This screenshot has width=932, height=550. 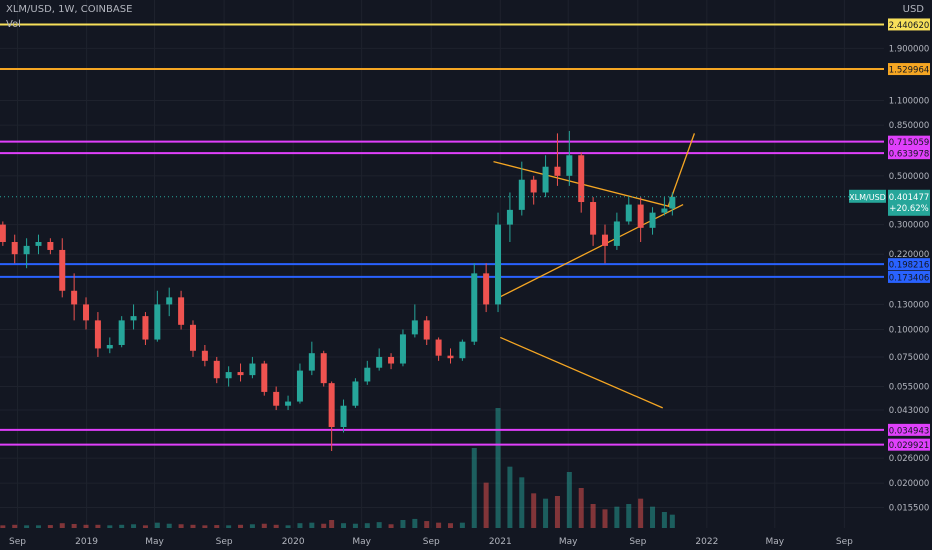 What do you see at coordinates (867, 196) in the screenshot?
I see `symbol-badge` at bounding box center [867, 196].